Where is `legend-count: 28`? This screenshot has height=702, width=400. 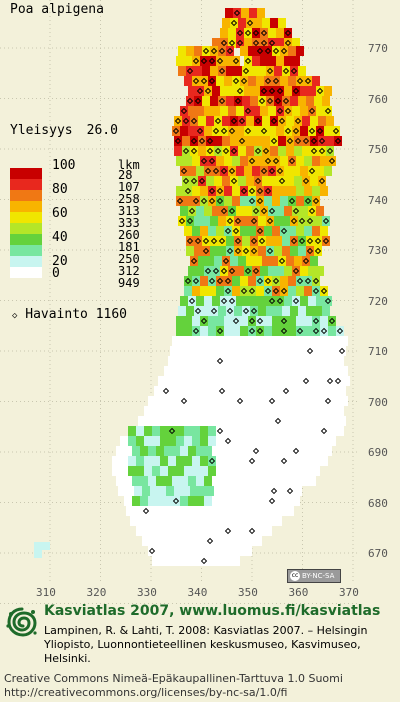 legend-count: 28 is located at coordinates (125, 175).